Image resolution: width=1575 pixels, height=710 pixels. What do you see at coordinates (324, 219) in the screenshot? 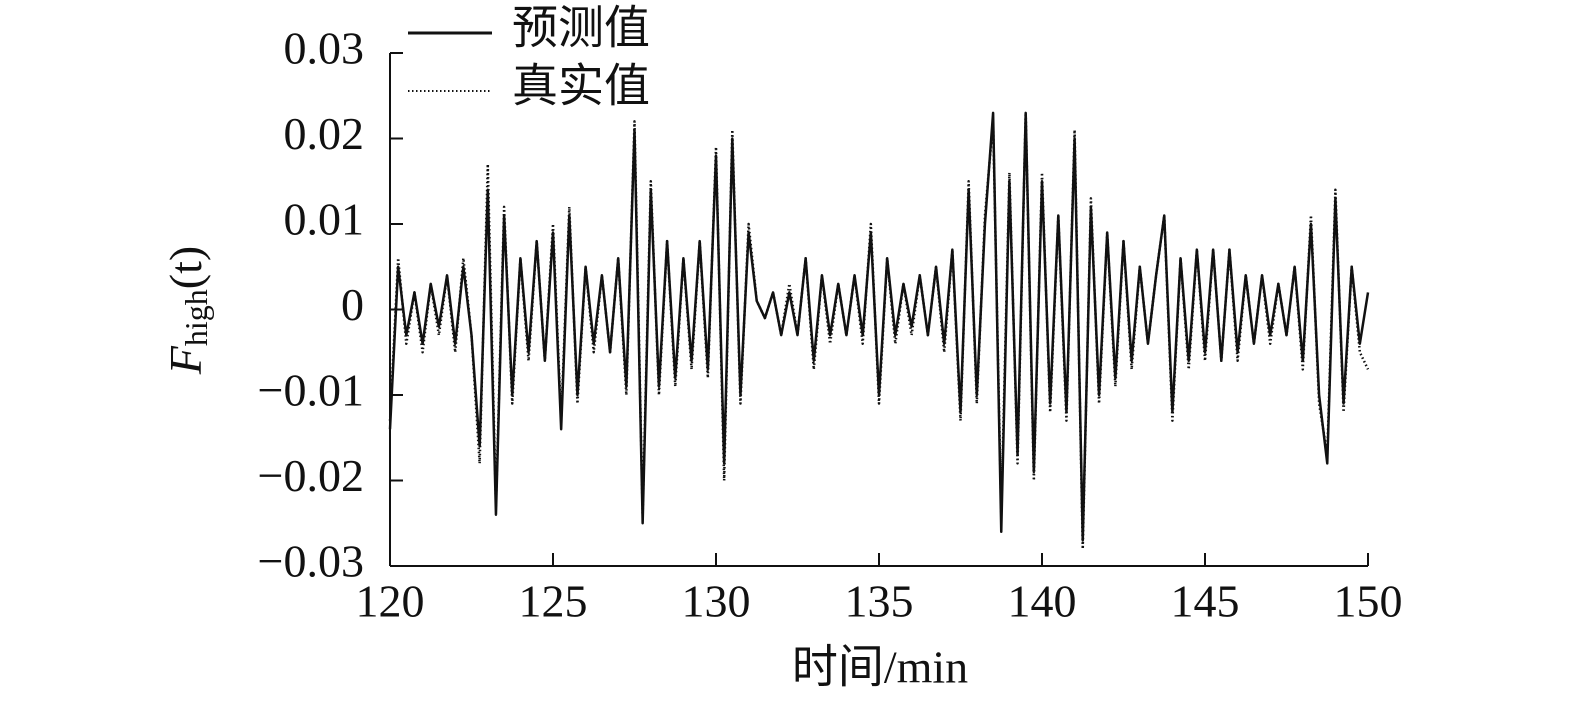
I see `y-tick-label: 0.01` at bounding box center [324, 219].